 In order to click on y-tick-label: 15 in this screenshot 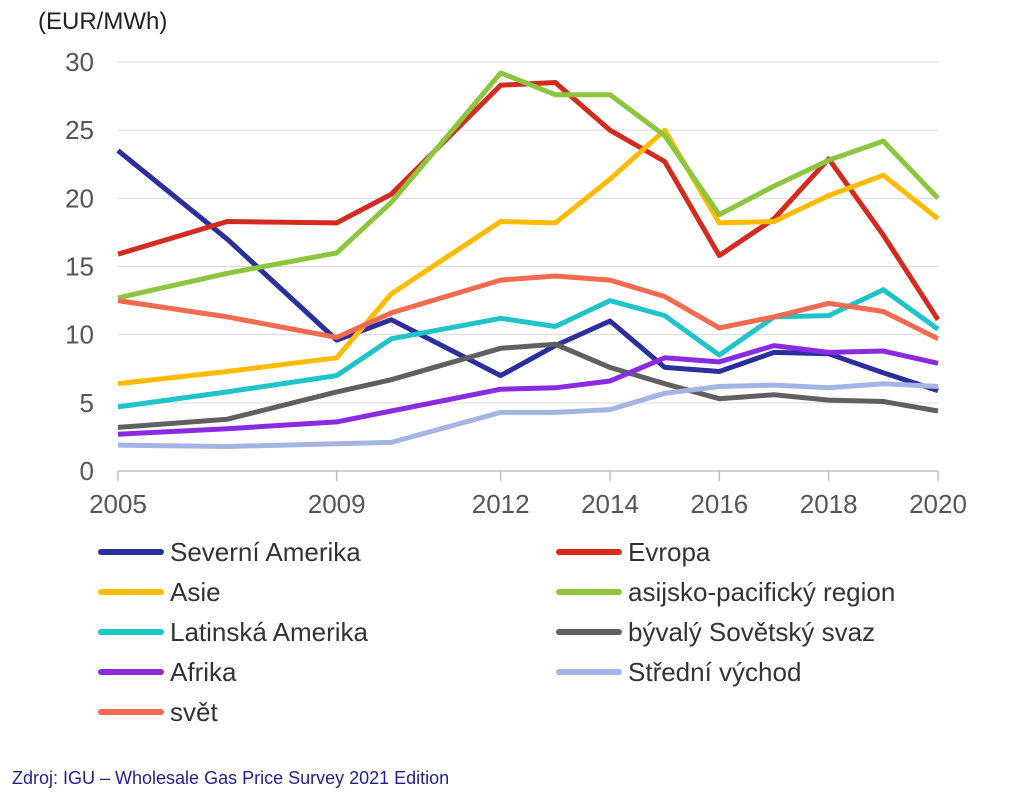, I will do `click(79, 267)`.